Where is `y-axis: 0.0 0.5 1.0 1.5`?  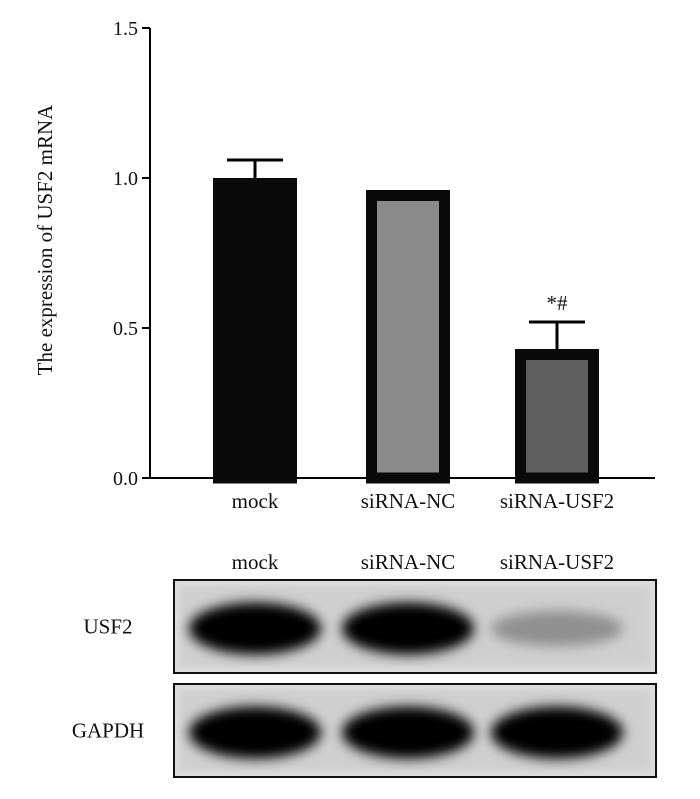
y-axis: 0.0 0.5 1.0 1.5 is located at coordinates (132, 254).